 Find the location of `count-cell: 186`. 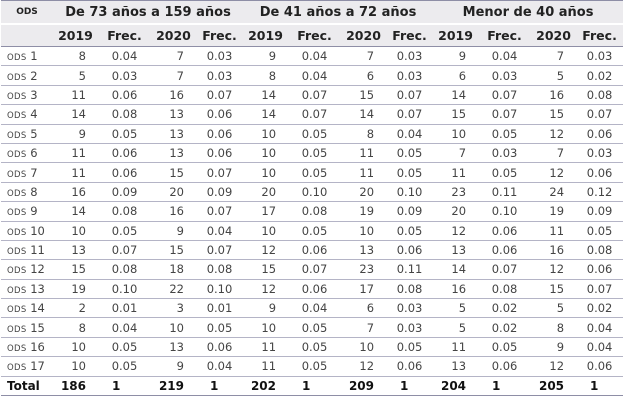

count-cell: 186 is located at coordinates (75, 386).